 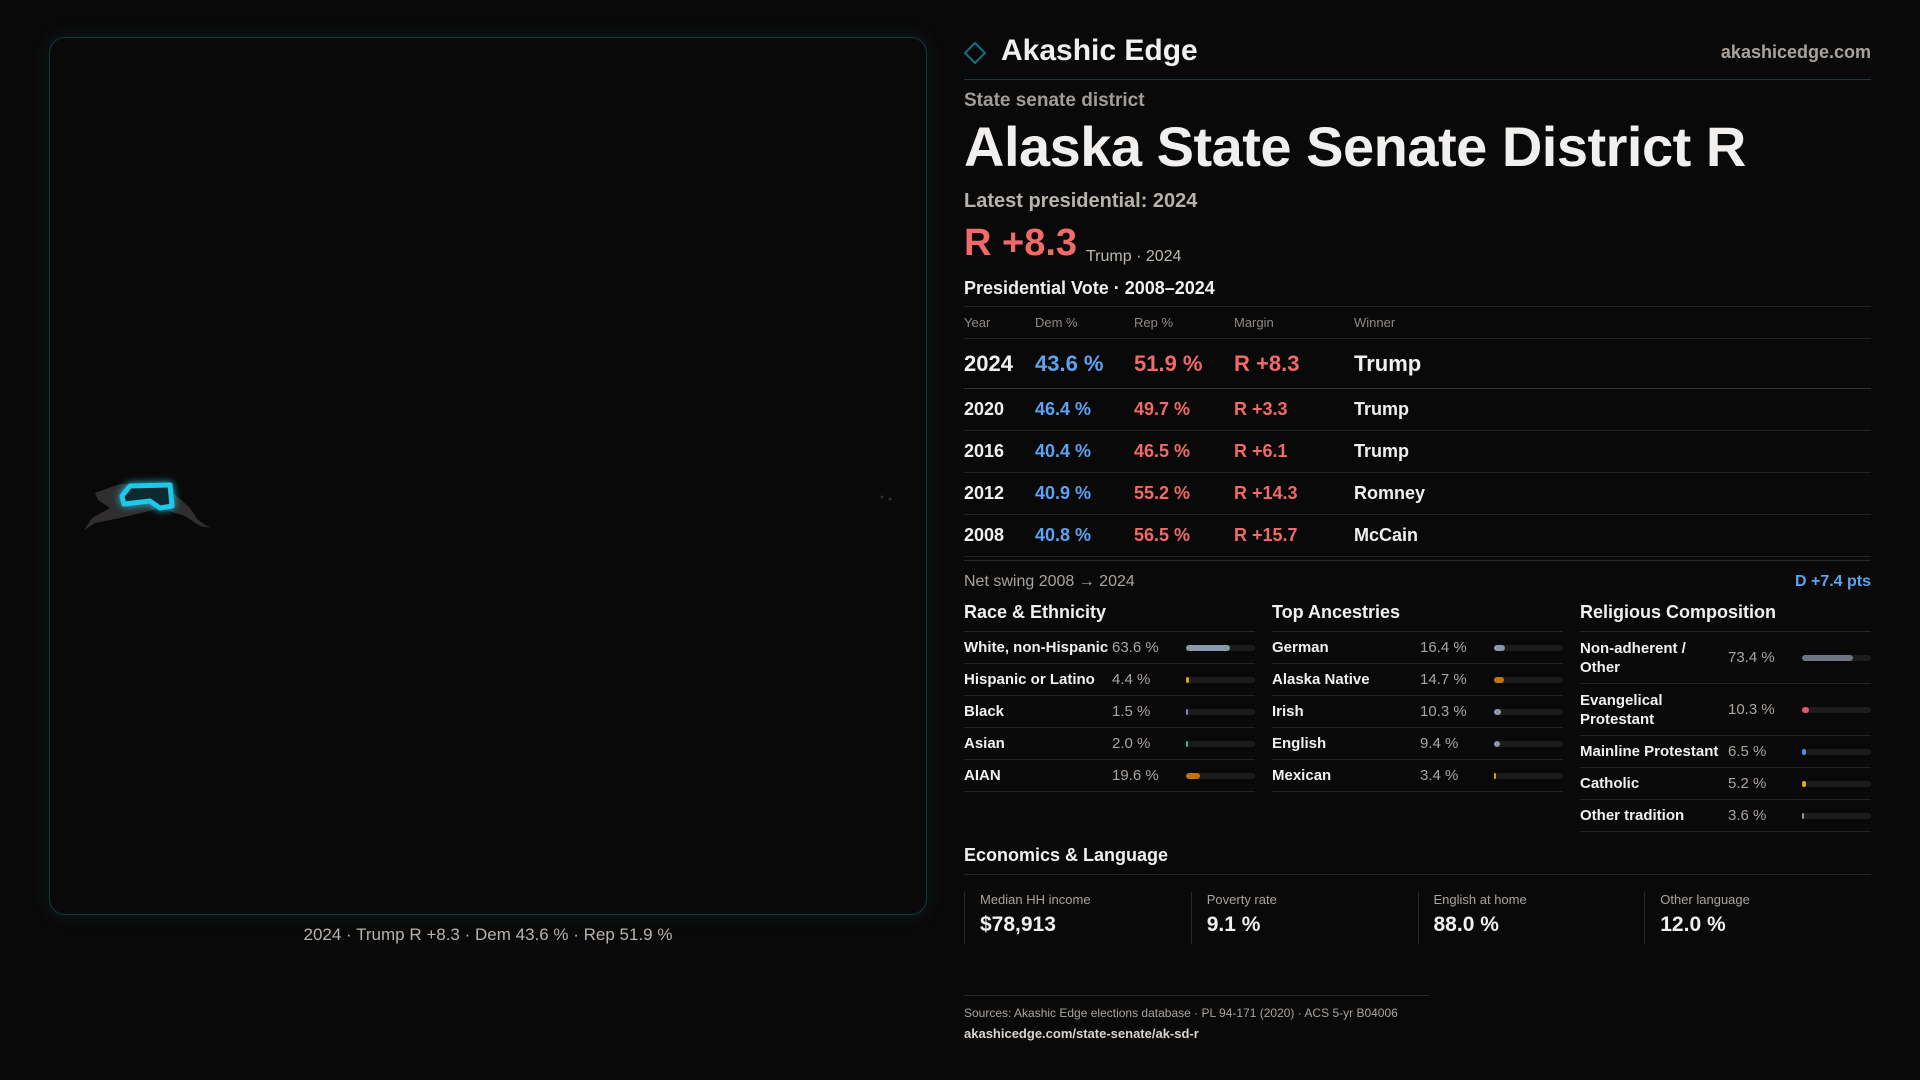 What do you see at coordinates (1266, 493) in the screenshot?
I see `margin: R +14.3` at bounding box center [1266, 493].